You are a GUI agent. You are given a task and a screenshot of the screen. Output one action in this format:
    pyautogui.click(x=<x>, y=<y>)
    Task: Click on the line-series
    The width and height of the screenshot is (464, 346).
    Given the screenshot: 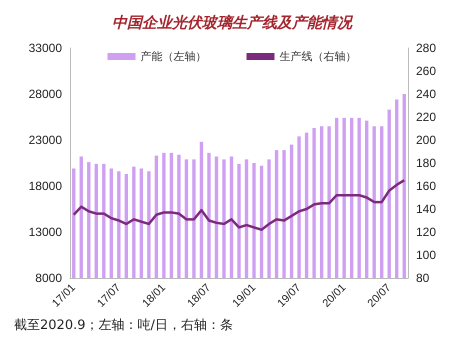 What is the action you would take?
    pyautogui.click(x=239, y=205)
    